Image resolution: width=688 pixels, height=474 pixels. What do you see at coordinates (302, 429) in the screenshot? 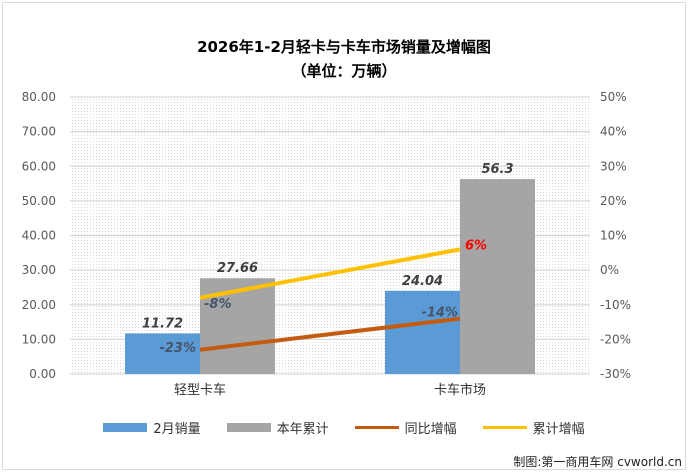
I see `legend-label: 本年累计` at bounding box center [302, 429].